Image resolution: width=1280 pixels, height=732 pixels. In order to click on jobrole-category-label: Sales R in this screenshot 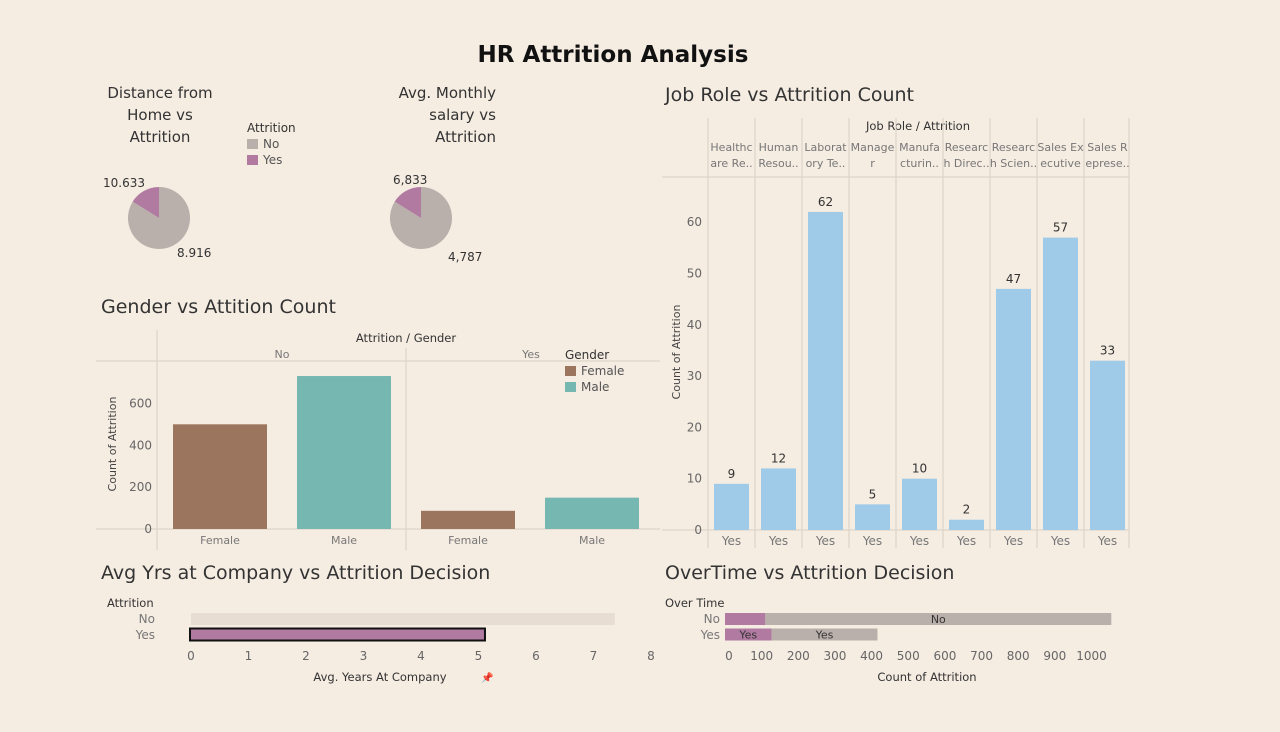, I will do `click(1107, 147)`.